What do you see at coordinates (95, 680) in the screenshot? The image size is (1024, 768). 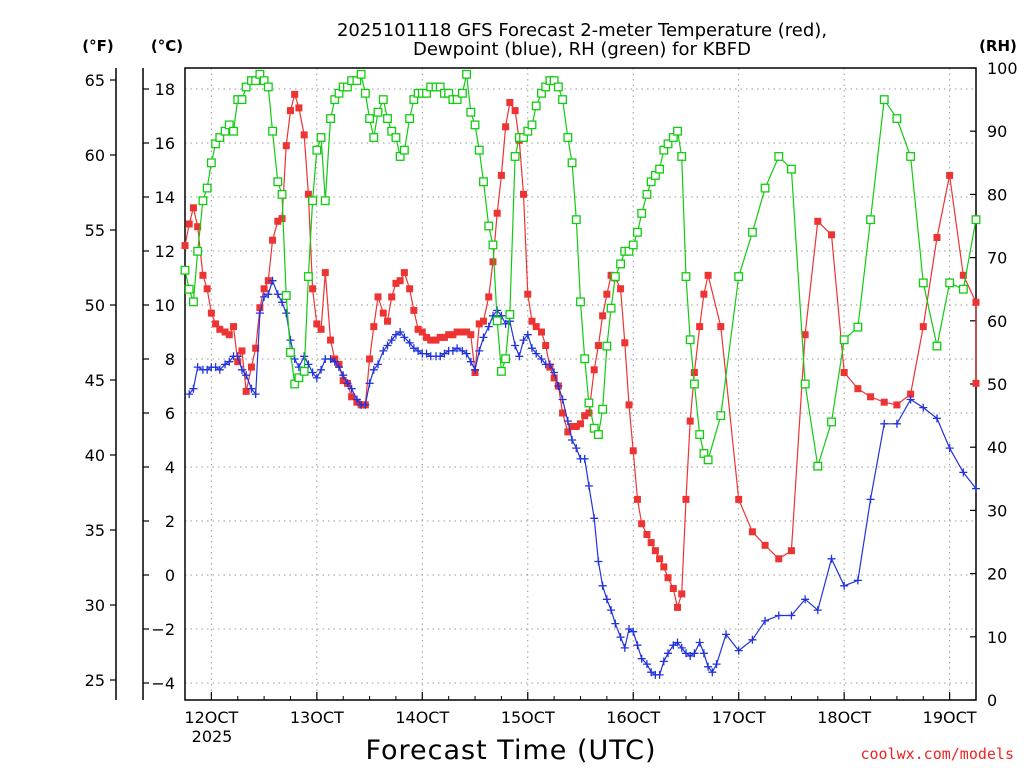 I see `fahrenheit-tick-label: 25` at bounding box center [95, 680].